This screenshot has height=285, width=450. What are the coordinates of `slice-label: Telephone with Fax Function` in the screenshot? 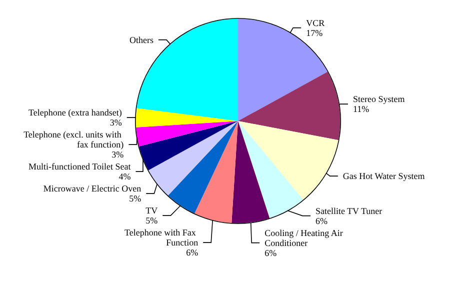 It's located at (161, 238).